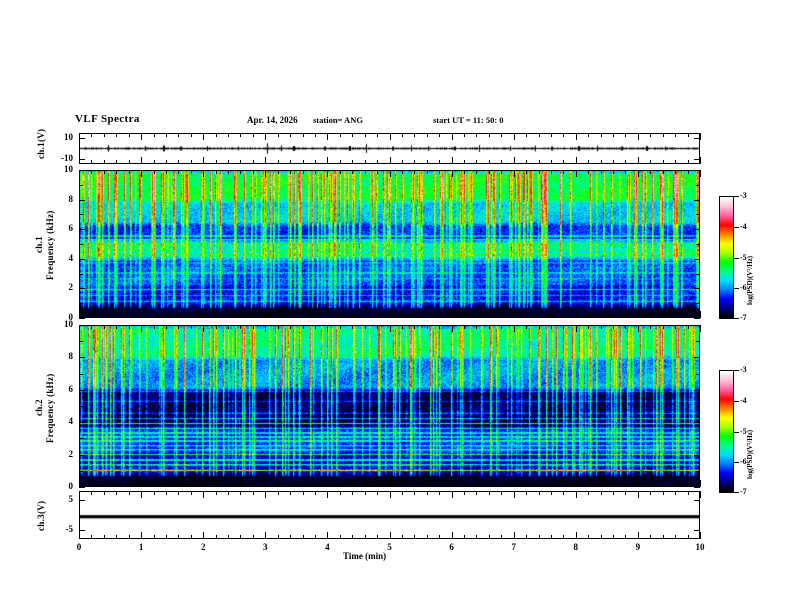  What do you see at coordinates (726, 431) in the screenshot?
I see `colorbar-ch2` at bounding box center [726, 431].